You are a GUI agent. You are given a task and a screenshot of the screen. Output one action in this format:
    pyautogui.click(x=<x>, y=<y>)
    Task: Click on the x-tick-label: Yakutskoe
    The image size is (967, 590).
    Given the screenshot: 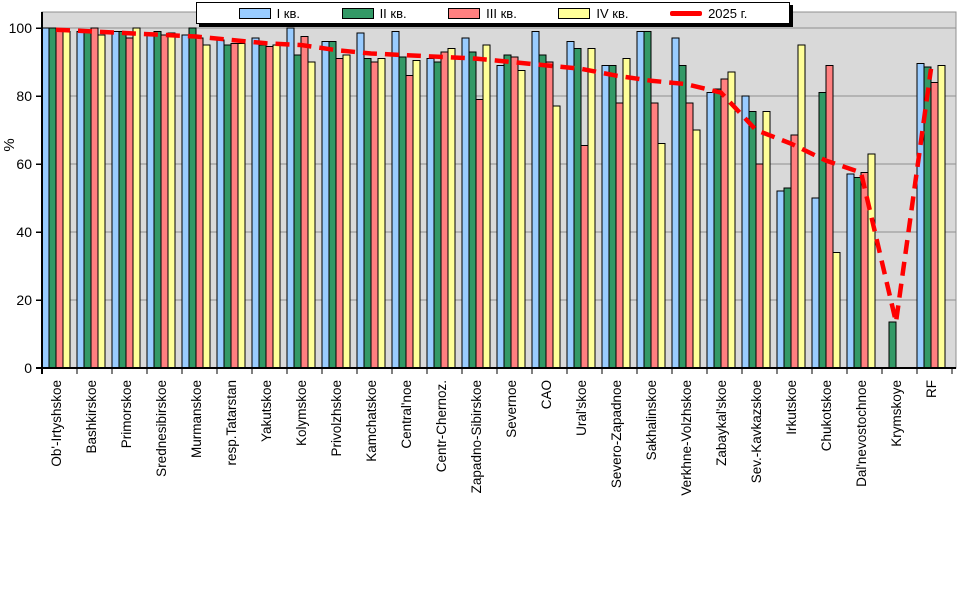 What is the action you would take?
    pyautogui.click(x=266, y=411)
    